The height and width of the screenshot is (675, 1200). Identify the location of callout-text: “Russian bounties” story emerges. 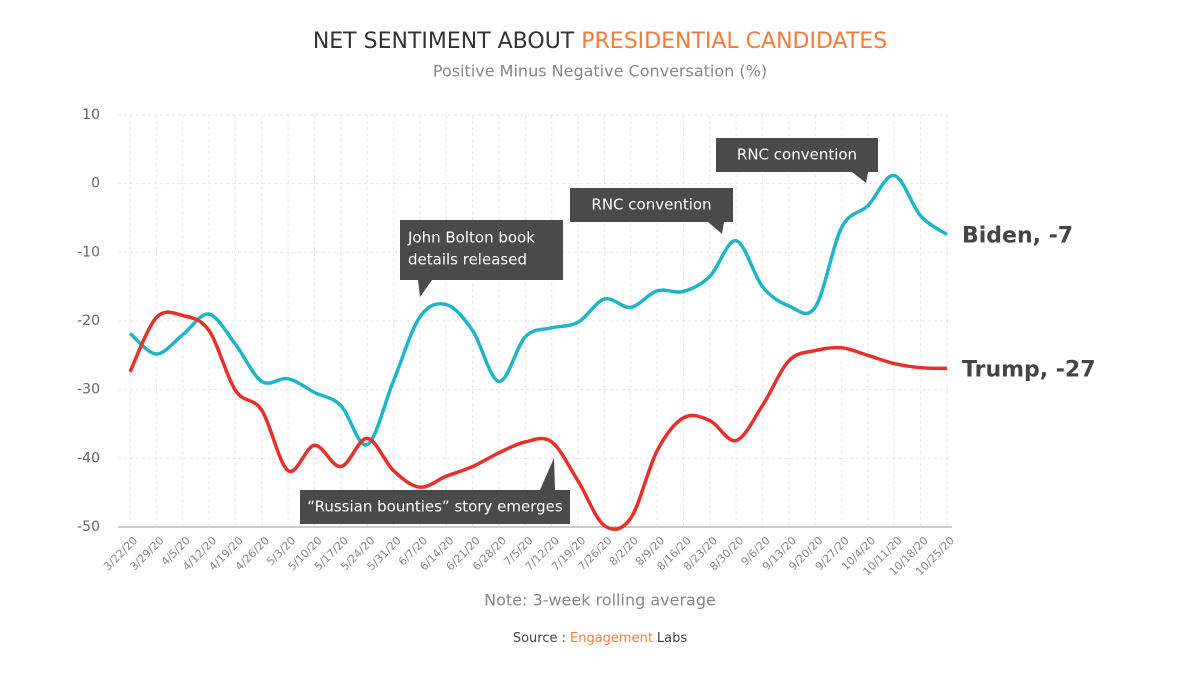
(435, 507).